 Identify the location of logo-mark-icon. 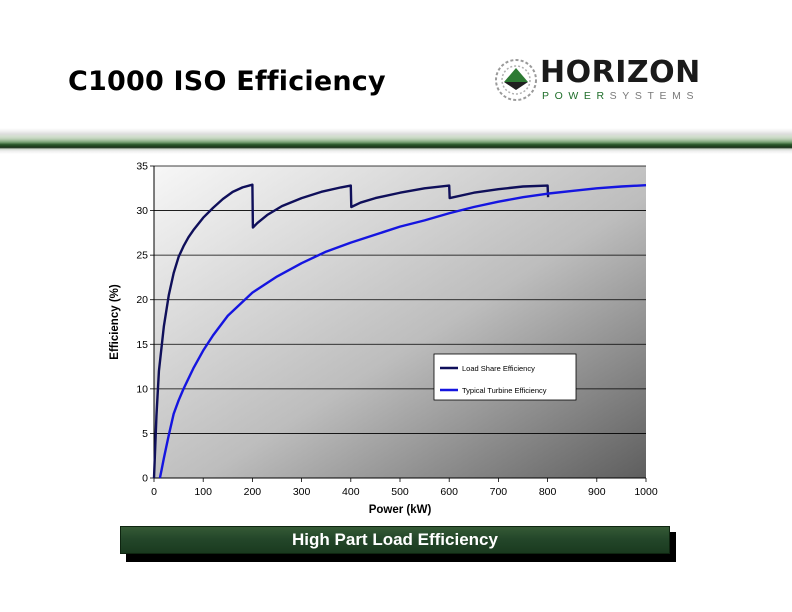
(516, 80).